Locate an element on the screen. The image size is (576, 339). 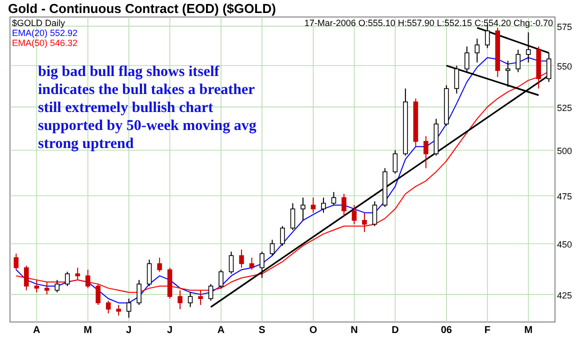
x-tick-label: S is located at coordinates (262, 330).